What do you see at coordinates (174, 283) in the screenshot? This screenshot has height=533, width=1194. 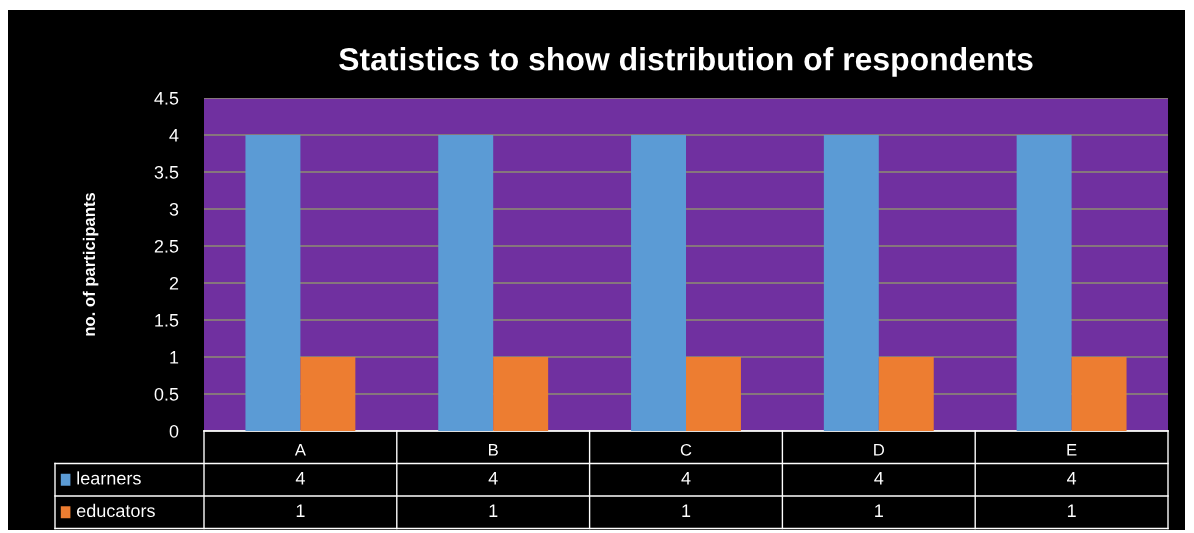 I see `y-tick-label: 2` at bounding box center [174, 283].